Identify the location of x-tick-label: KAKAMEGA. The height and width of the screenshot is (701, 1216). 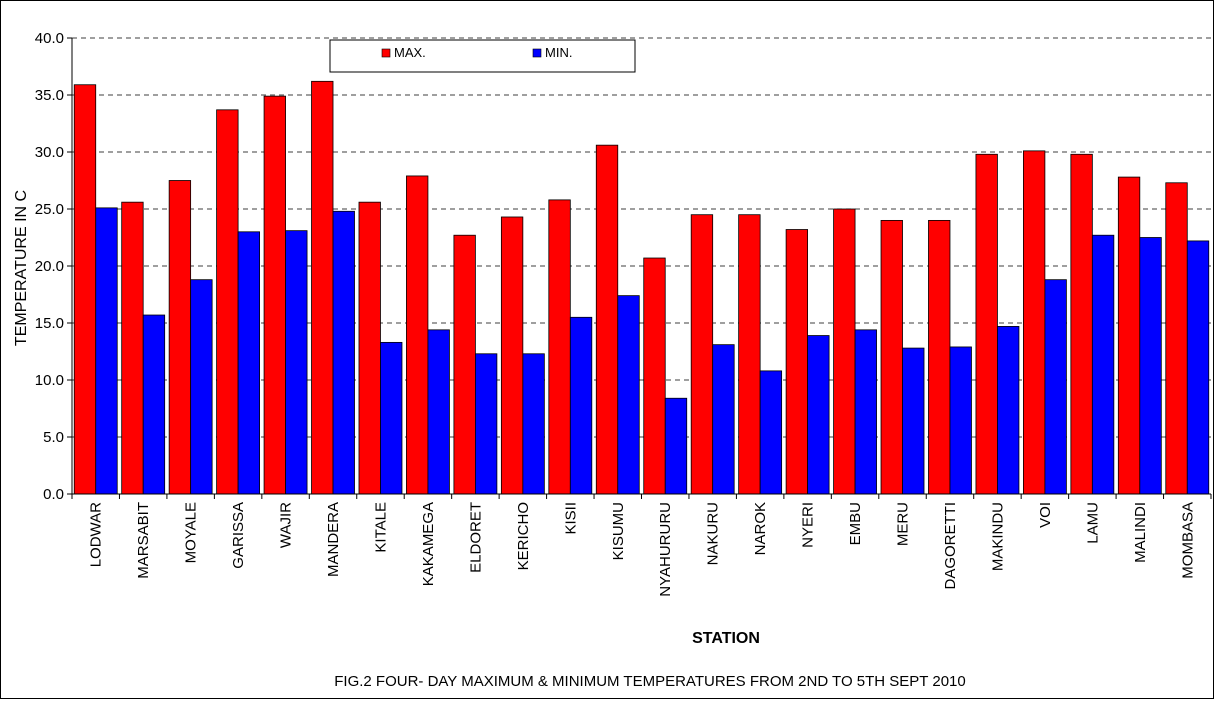
(428, 544).